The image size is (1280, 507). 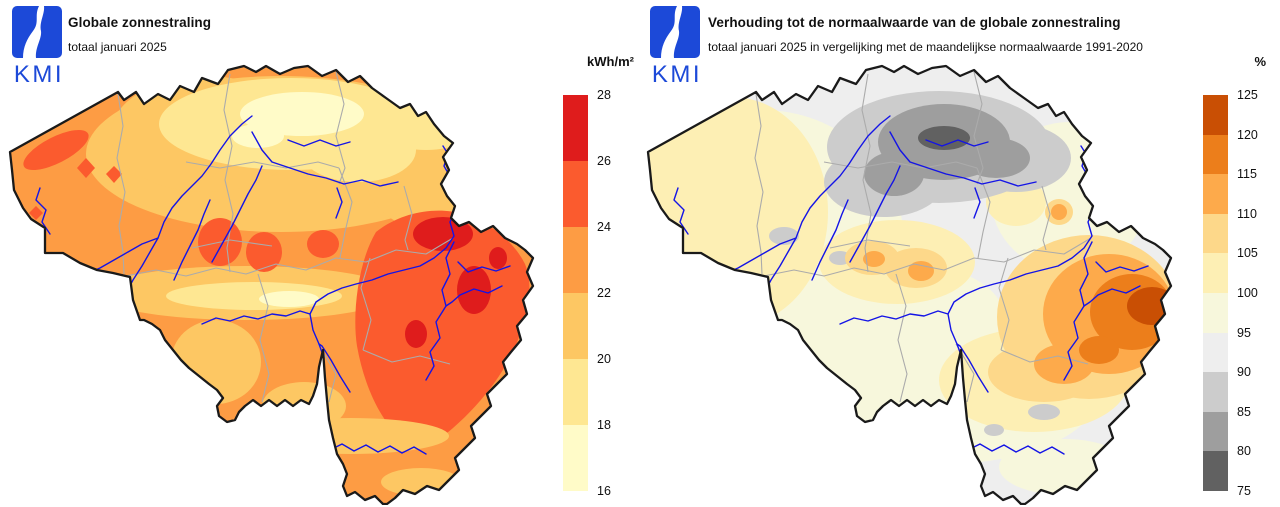 I want to click on right-legend-tick: 100, so click(x=1247, y=292).